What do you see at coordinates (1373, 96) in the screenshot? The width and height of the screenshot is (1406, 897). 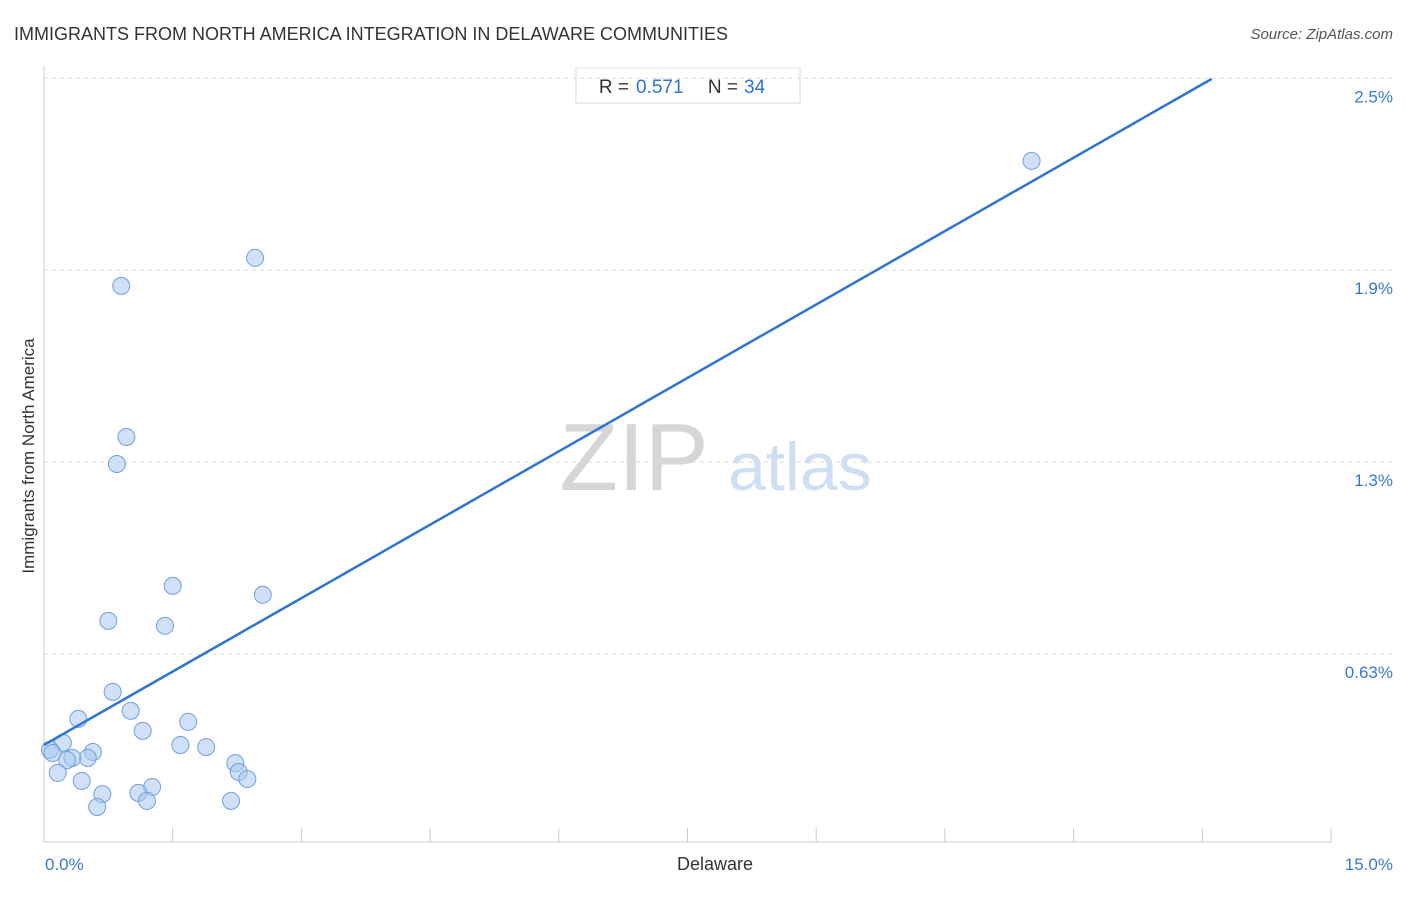 I see `y-tick-label: 2.5%` at bounding box center [1373, 96].